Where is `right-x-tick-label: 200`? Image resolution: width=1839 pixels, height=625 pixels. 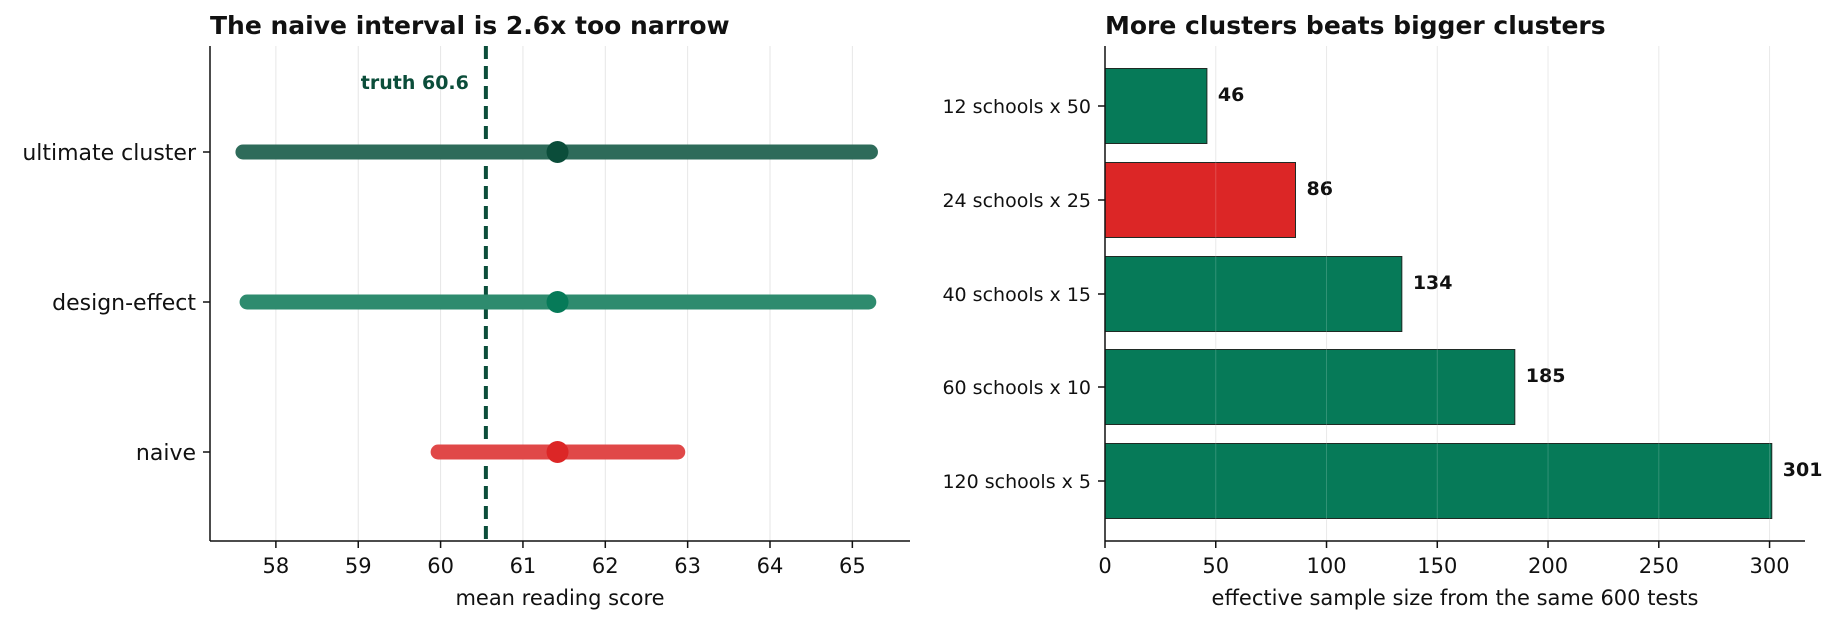
right-x-tick-label: 200 is located at coordinates (1548, 566).